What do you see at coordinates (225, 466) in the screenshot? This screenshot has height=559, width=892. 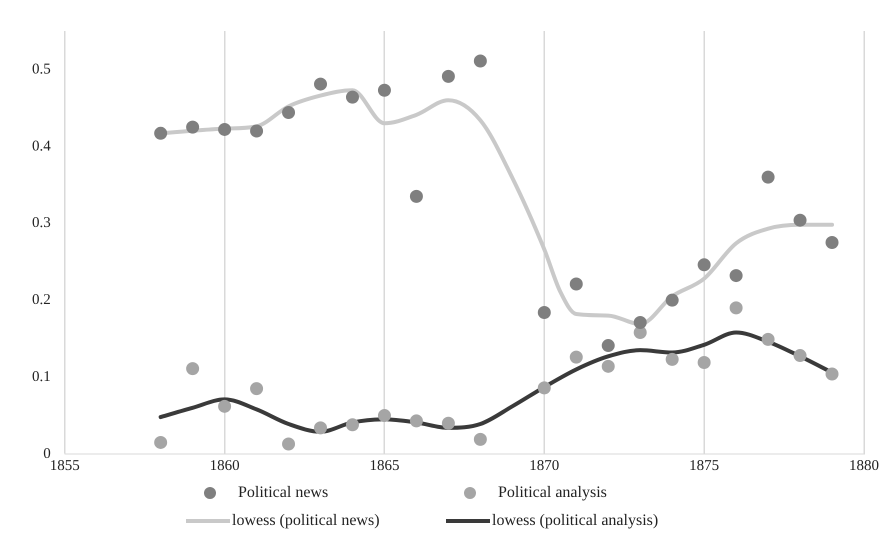 I see `x-tick-label: 1860` at bounding box center [225, 466].